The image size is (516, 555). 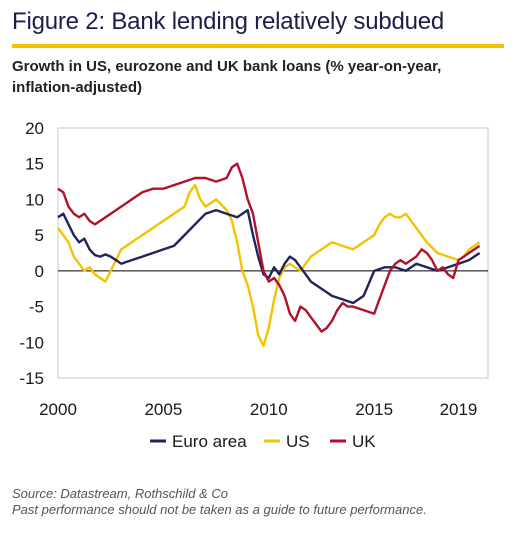 I want to click on y-tick-label: 5, so click(x=39, y=235).